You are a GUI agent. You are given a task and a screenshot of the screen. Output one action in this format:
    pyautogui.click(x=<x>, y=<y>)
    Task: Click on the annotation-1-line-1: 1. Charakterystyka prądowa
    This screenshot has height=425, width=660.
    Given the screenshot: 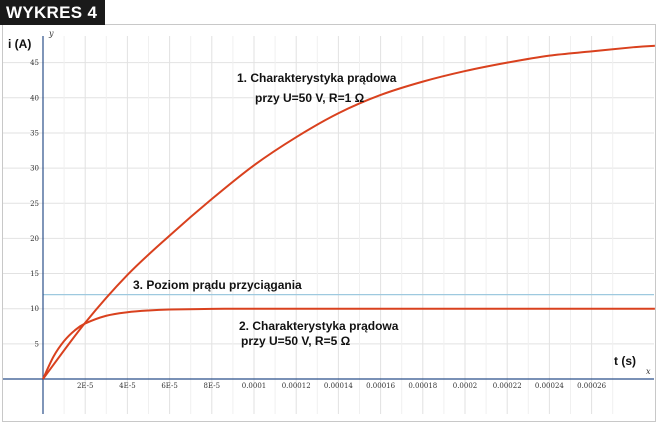 What is the action you would take?
    pyautogui.click(x=317, y=78)
    